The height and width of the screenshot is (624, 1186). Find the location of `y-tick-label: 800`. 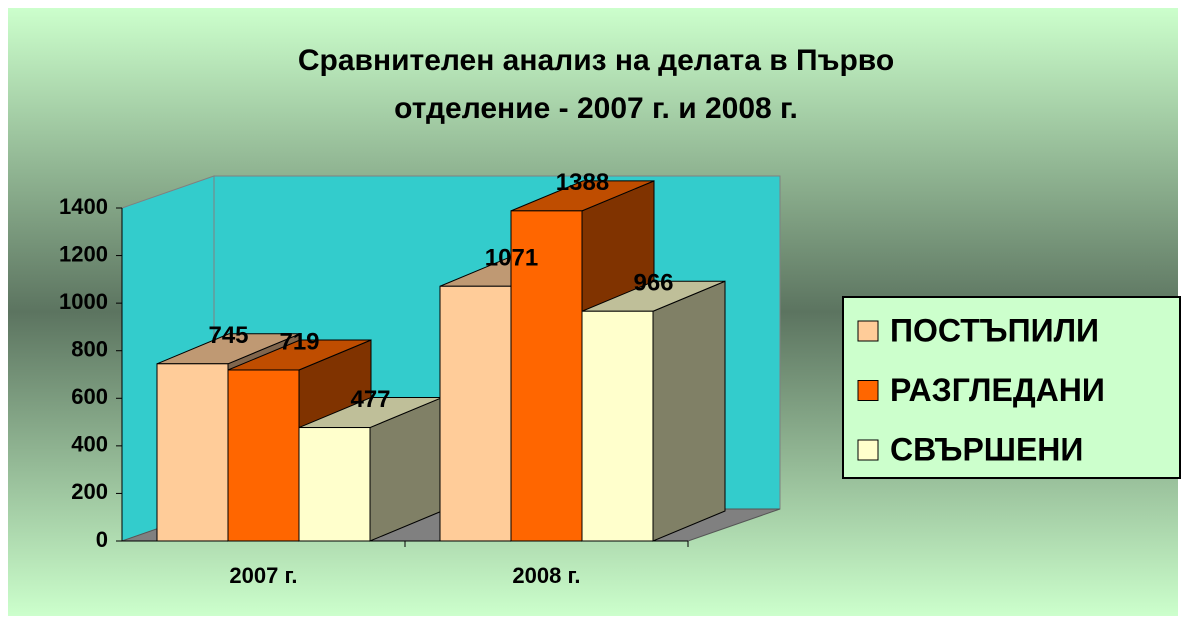

y-tick-label: 800 is located at coordinates (89, 349).